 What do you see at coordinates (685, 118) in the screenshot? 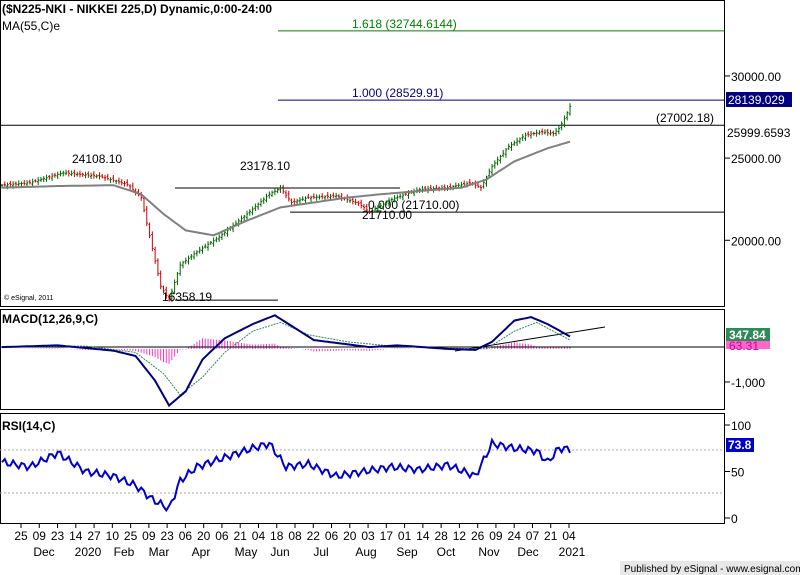
I see `fib-level-label: (27002.18)` at bounding box center [685, 118].